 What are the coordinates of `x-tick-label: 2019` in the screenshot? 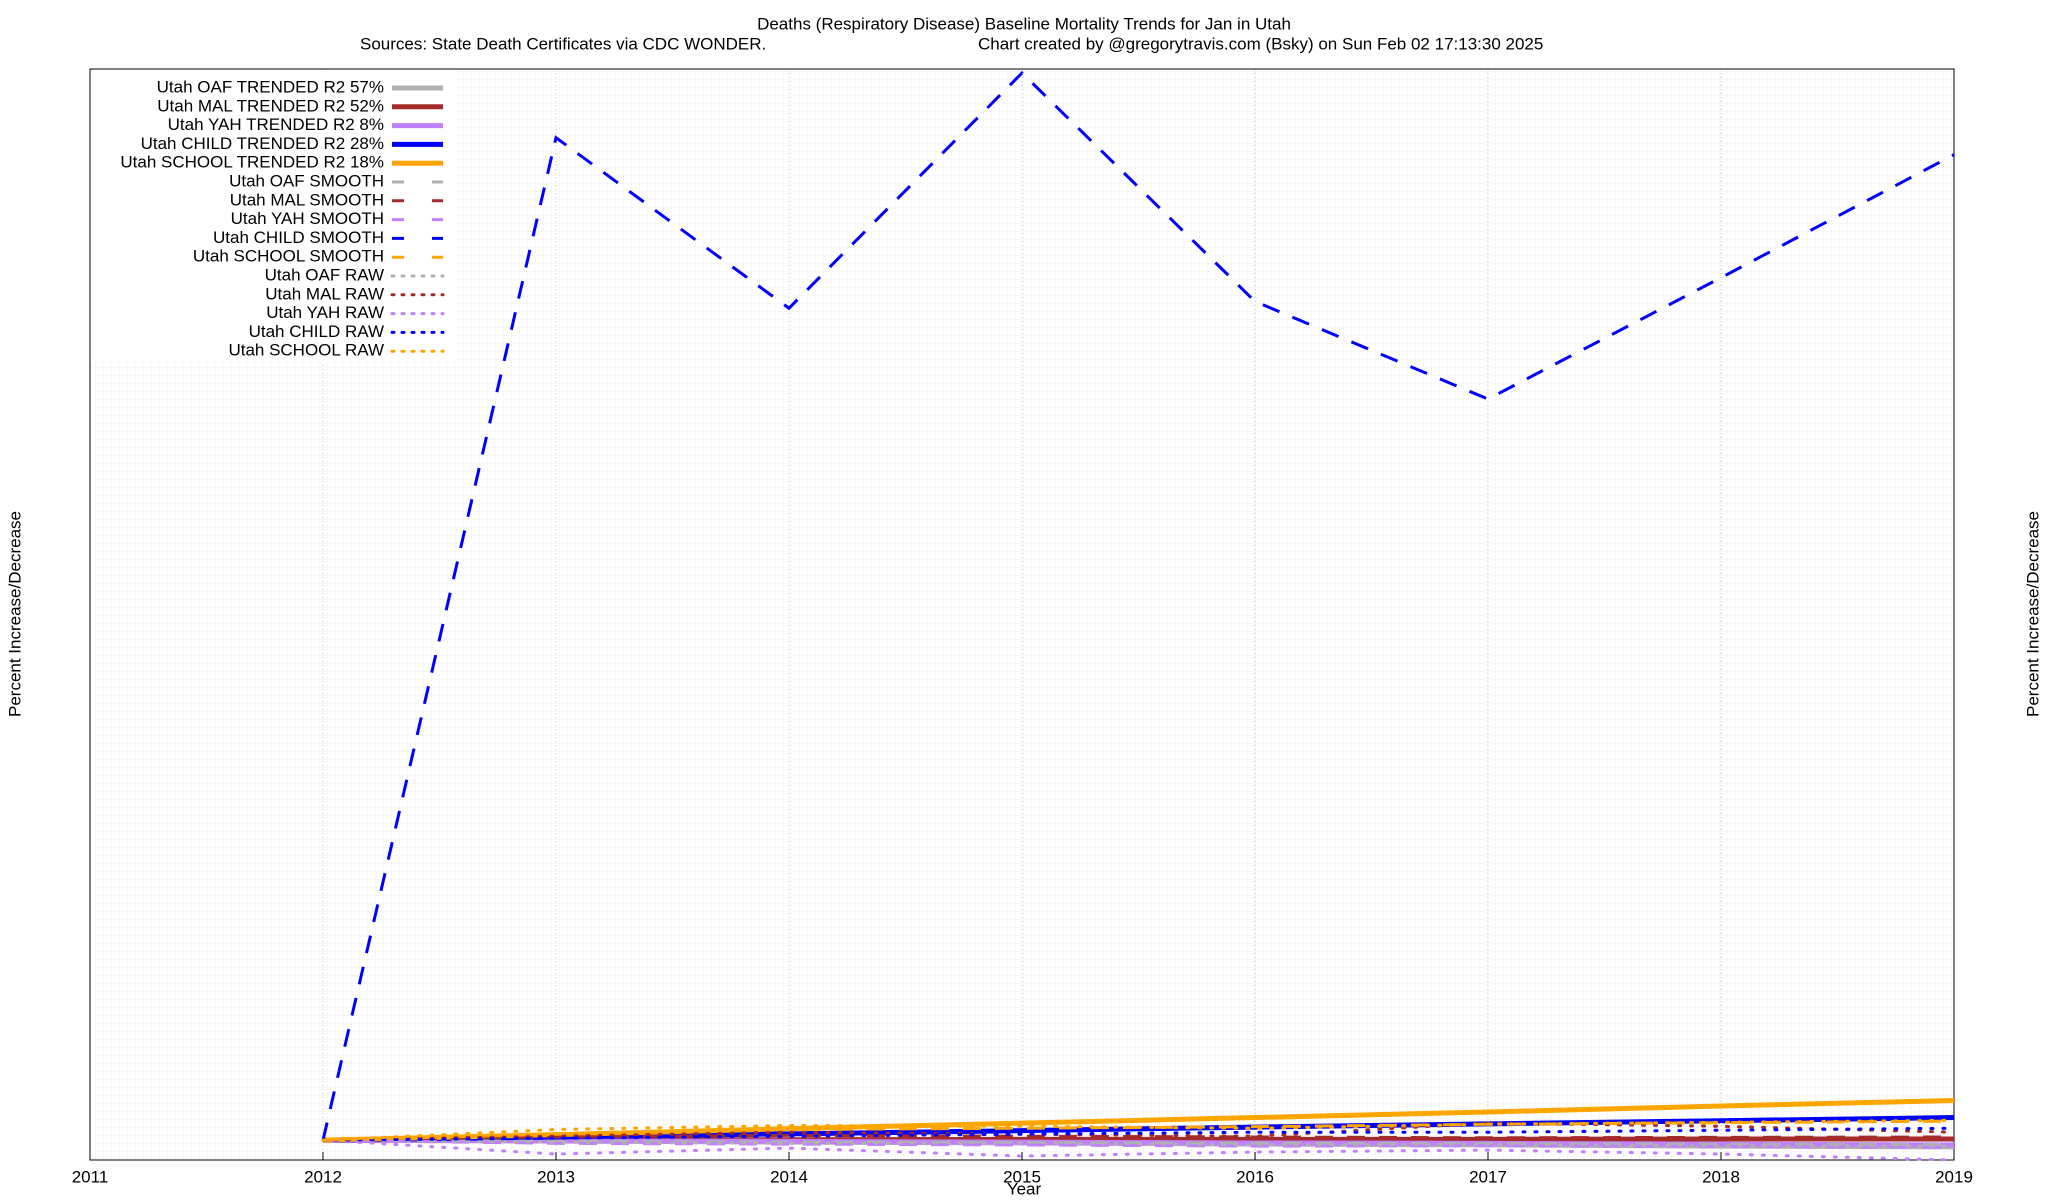 It's located at (1954, 1176).